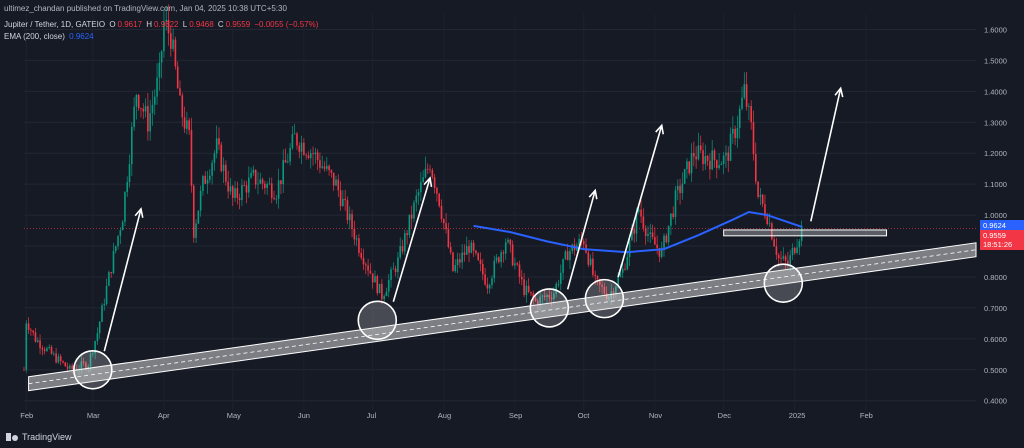  Describe the element at coordinates (286, 24) in the screenshot. I see `change-value: −0.0055 (−0.57%)` at that location.